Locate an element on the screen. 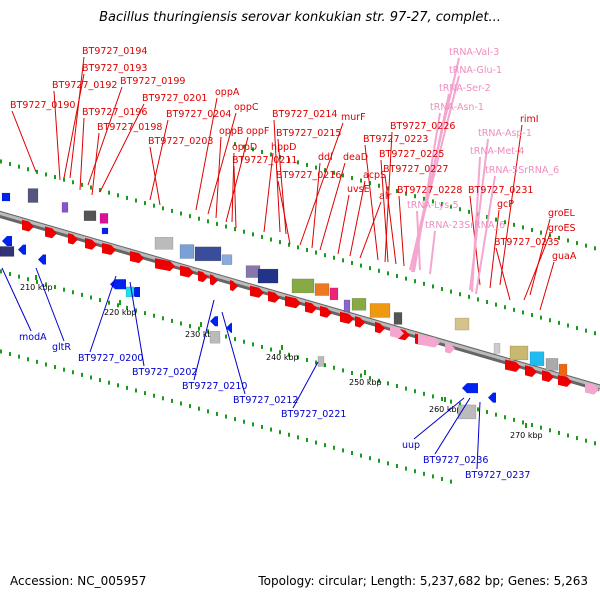 This screenshot has width=600, height=600. gene-label: oppF is located at coordinates (257, 131).